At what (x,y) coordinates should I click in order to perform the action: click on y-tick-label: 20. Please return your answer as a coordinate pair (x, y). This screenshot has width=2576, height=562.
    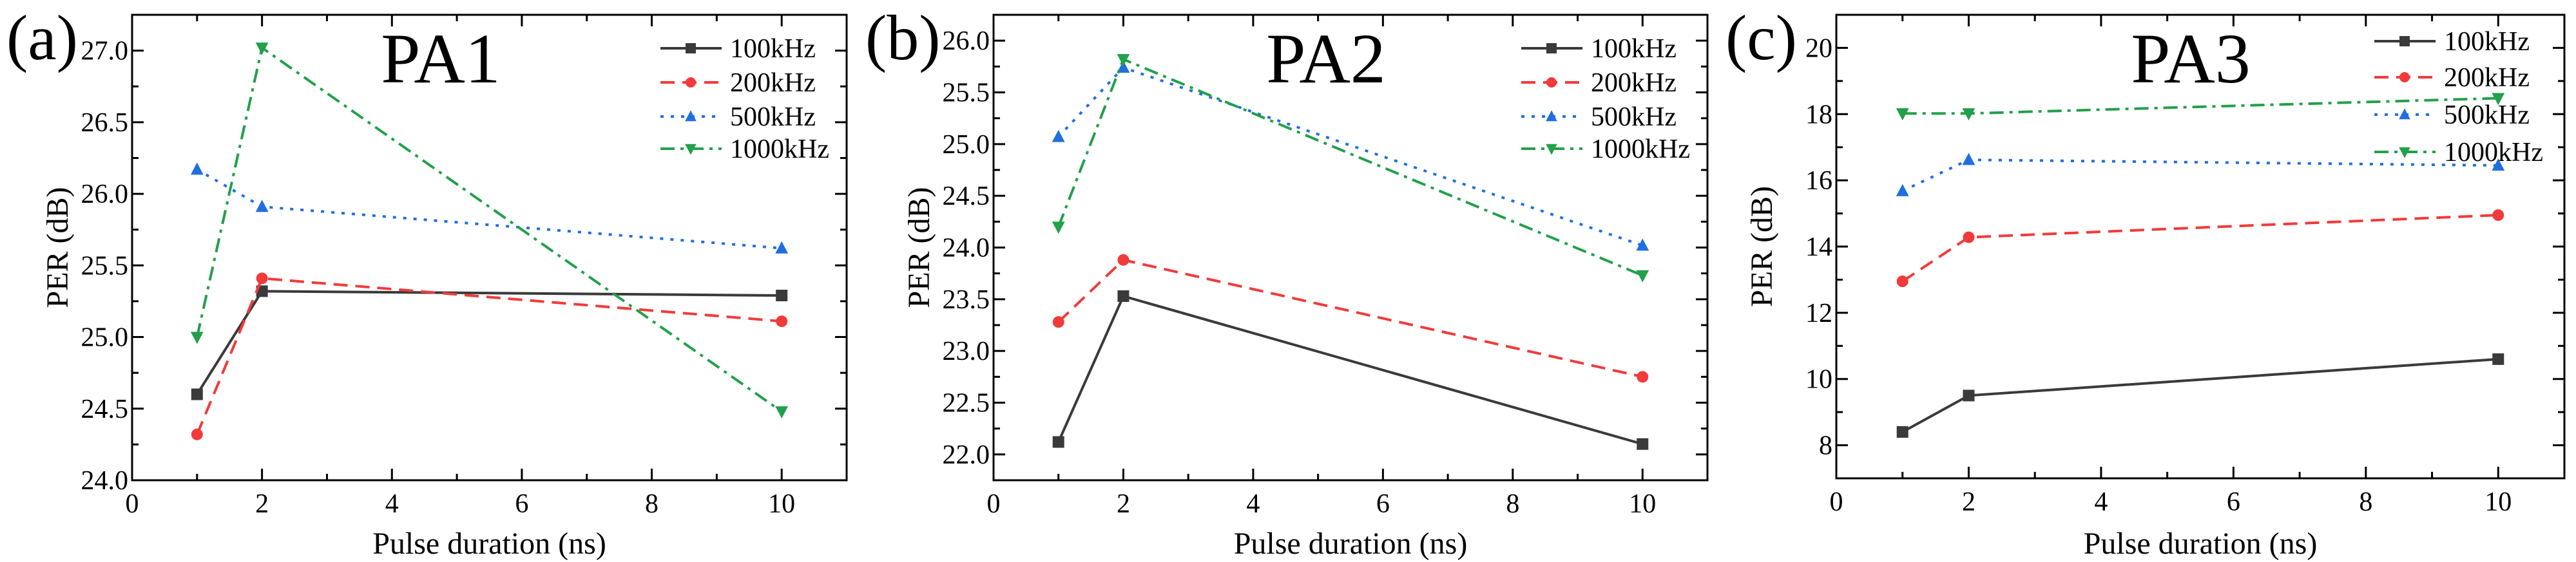
    Looking at the image, I should click on (1819, 48).